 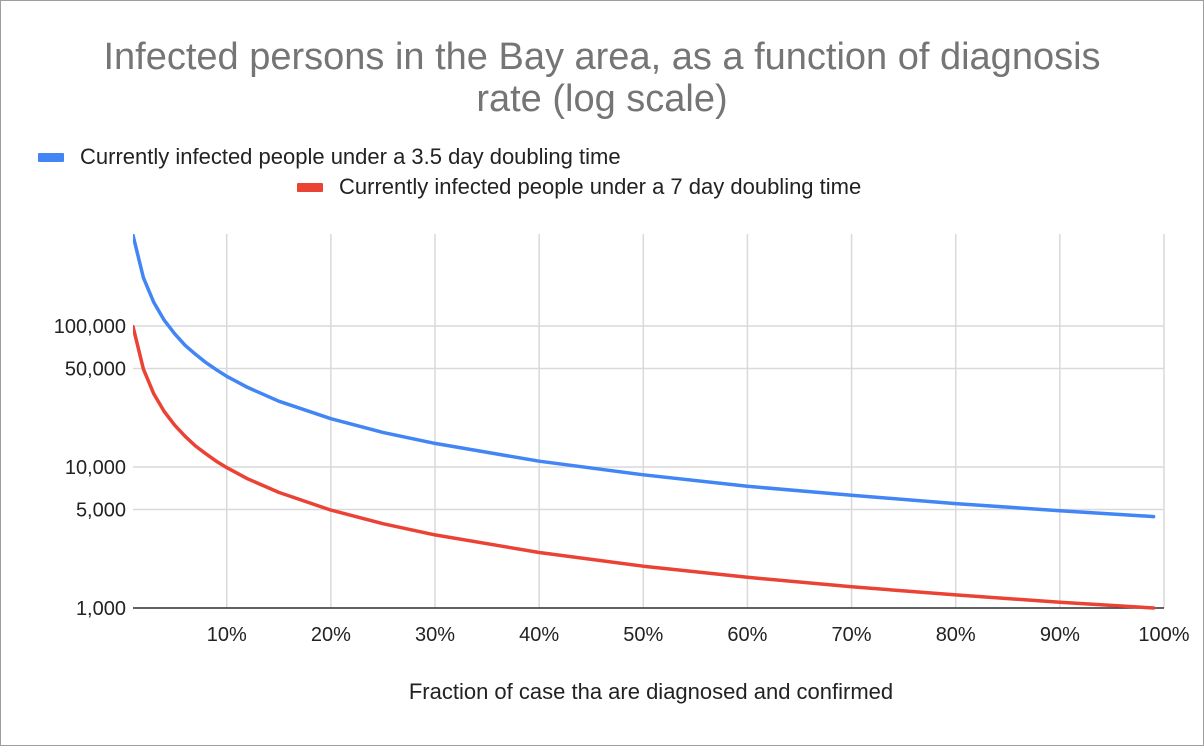 I want to click on x-tick-label: 20%, so click(x=331, y=635).